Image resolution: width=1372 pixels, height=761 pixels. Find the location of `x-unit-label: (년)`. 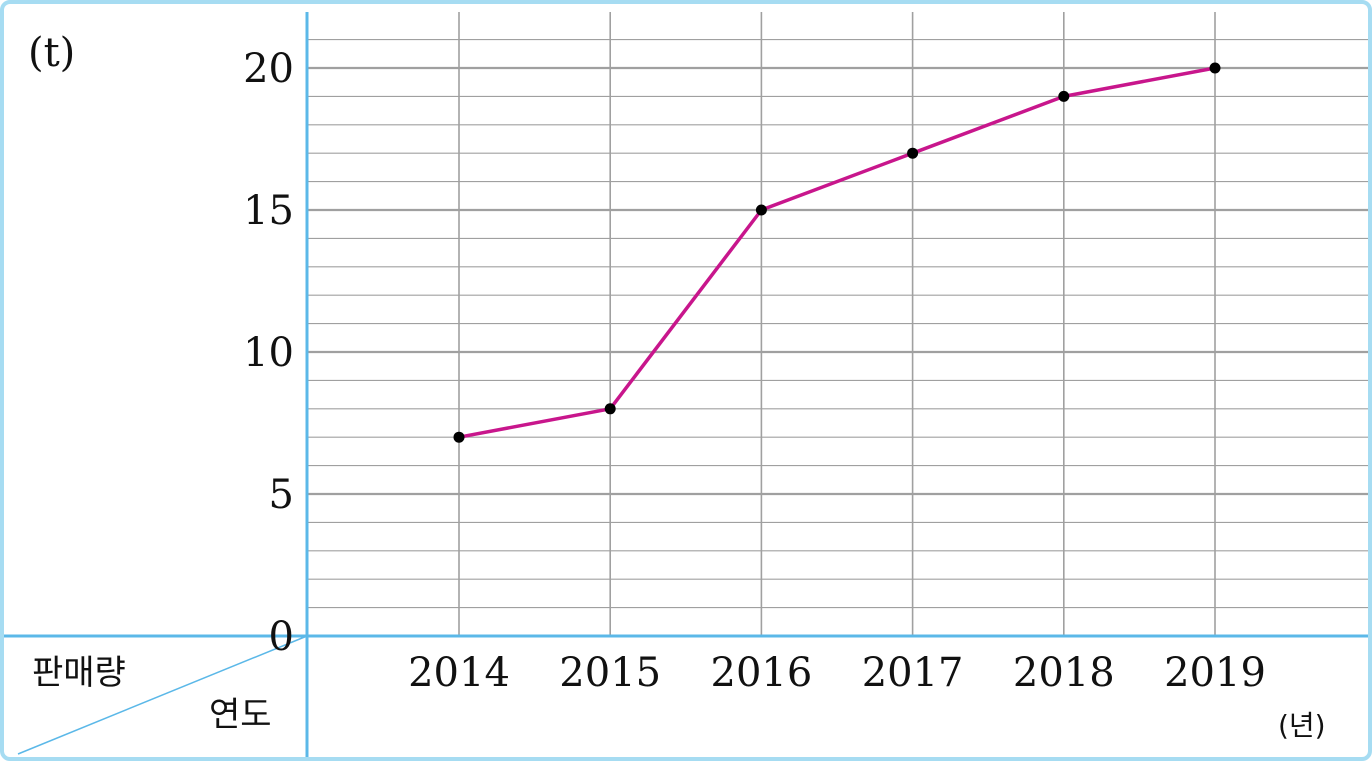

x-unit-label: (년) is located at coordinates (1302, 725).